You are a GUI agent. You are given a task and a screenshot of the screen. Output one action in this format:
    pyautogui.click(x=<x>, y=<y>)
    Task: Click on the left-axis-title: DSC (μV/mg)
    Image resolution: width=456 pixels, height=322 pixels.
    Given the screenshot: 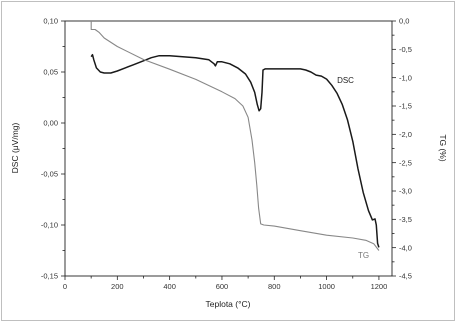 What is the action you would take?
    pyautogui.click(x=15, y=147)
    